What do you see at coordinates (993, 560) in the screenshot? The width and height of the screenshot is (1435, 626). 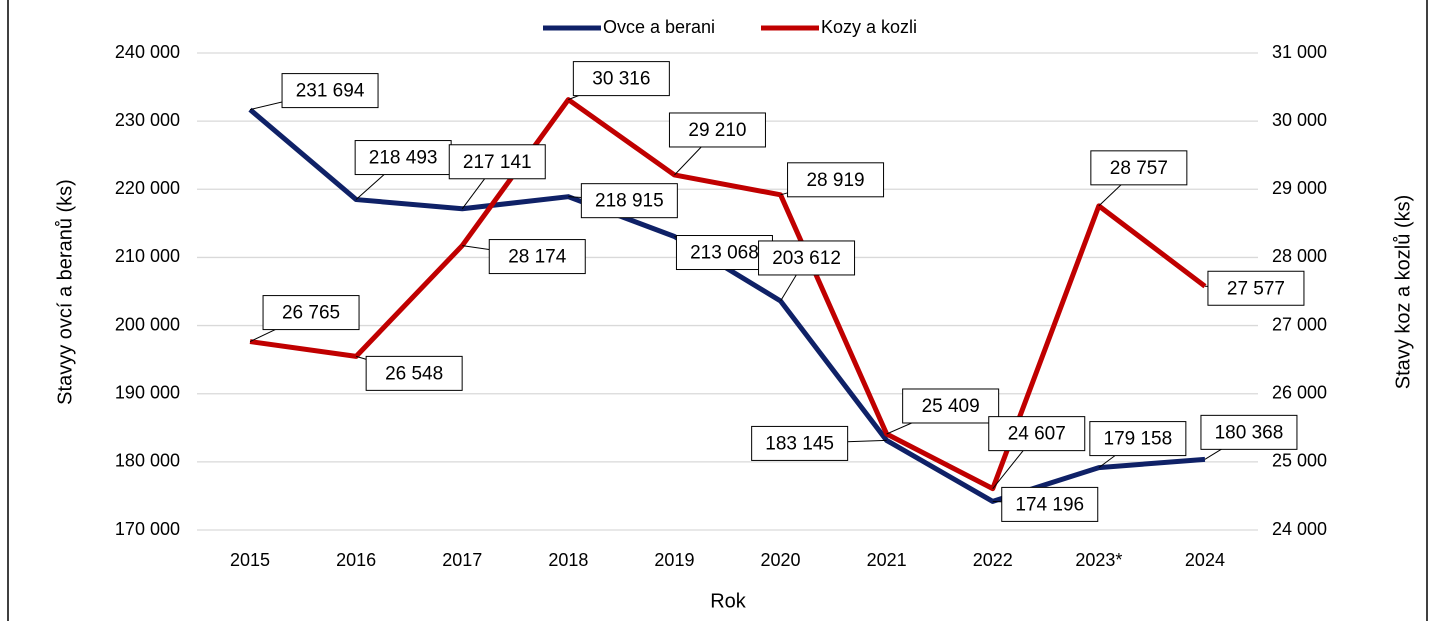 I see `x-tick-label: 2022` at bounding box center [993, 560].